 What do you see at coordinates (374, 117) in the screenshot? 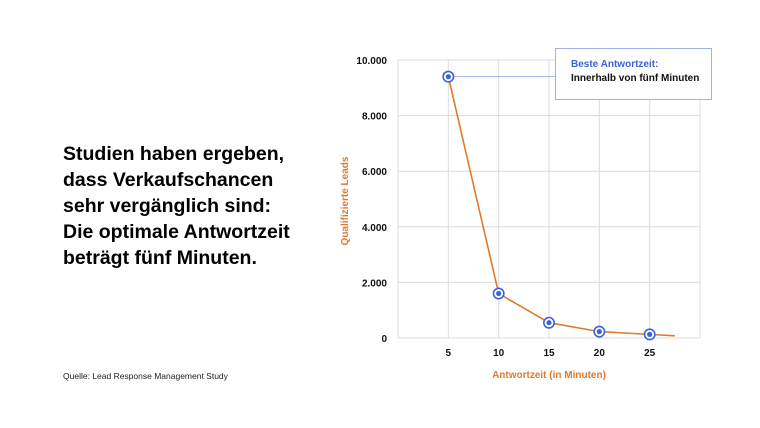
I see `y-tick-label: 8.000` at bounding box center [374, 117].